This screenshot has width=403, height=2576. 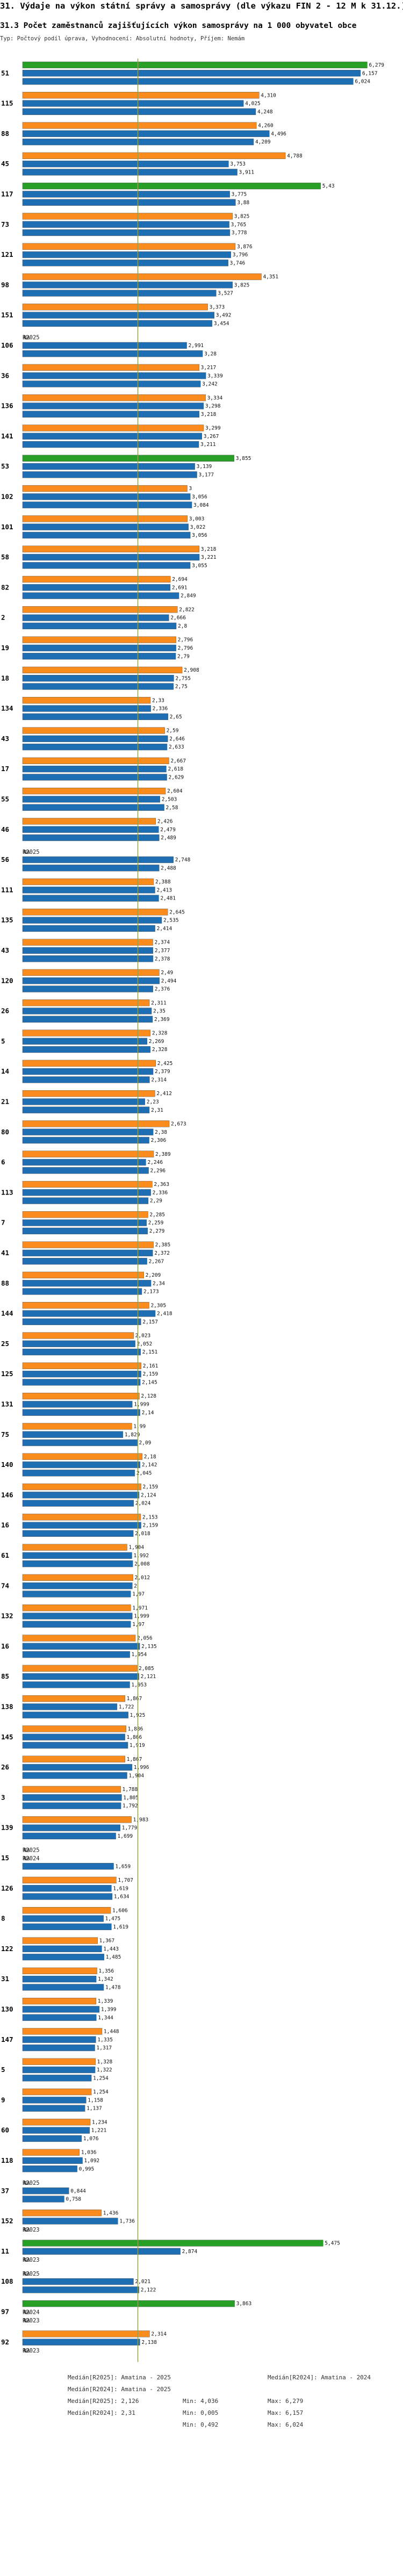 I want to click on value-label: 2,412, so click(x=164, y=1094).